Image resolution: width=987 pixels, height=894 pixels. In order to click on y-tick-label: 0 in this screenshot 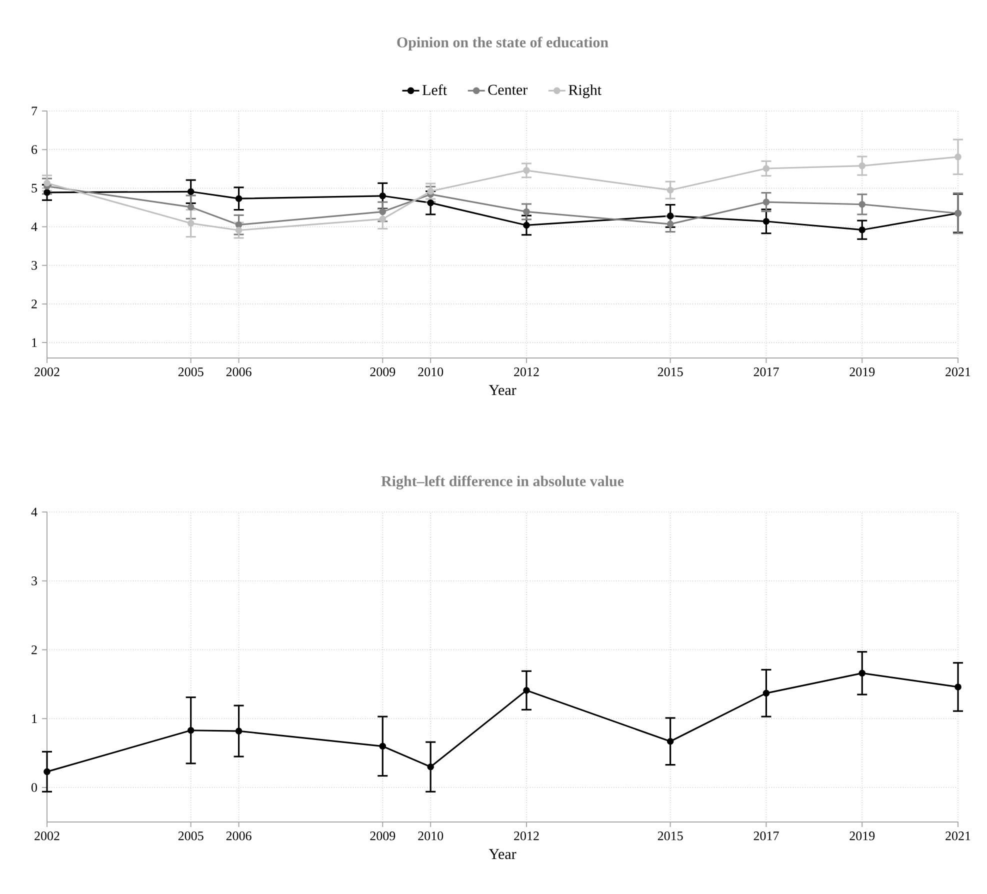, I will do `click(34, 787)`.